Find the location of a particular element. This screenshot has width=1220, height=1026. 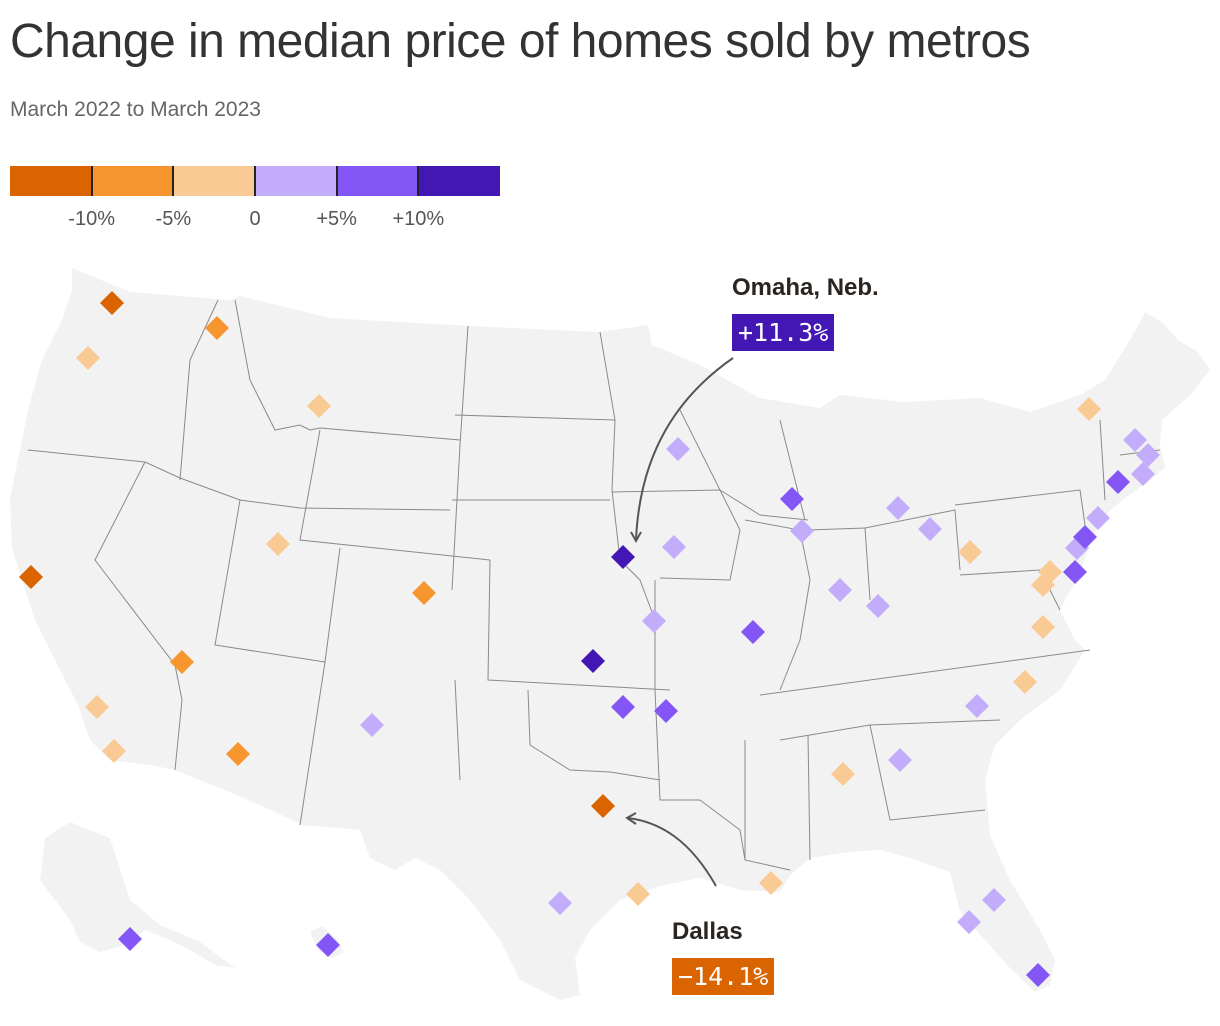

legend-color-bar is located at coordinates (255, 181).